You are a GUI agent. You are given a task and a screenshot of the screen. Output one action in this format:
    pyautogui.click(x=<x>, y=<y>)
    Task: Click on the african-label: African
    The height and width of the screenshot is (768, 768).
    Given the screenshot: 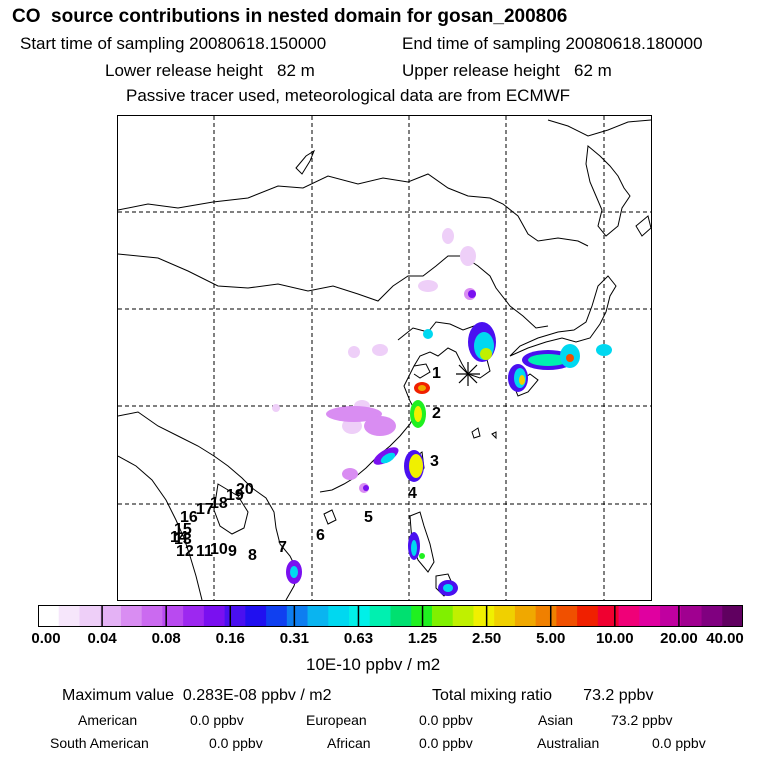 What is the action you would take?
    pyautogui.click(x=349, y=743)
    